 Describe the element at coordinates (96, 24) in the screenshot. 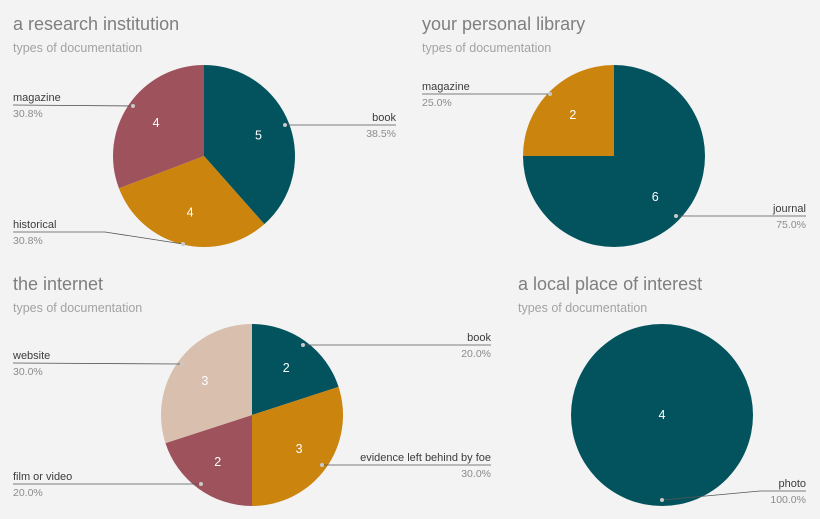

I see `chart-title: a research institution` at that location.